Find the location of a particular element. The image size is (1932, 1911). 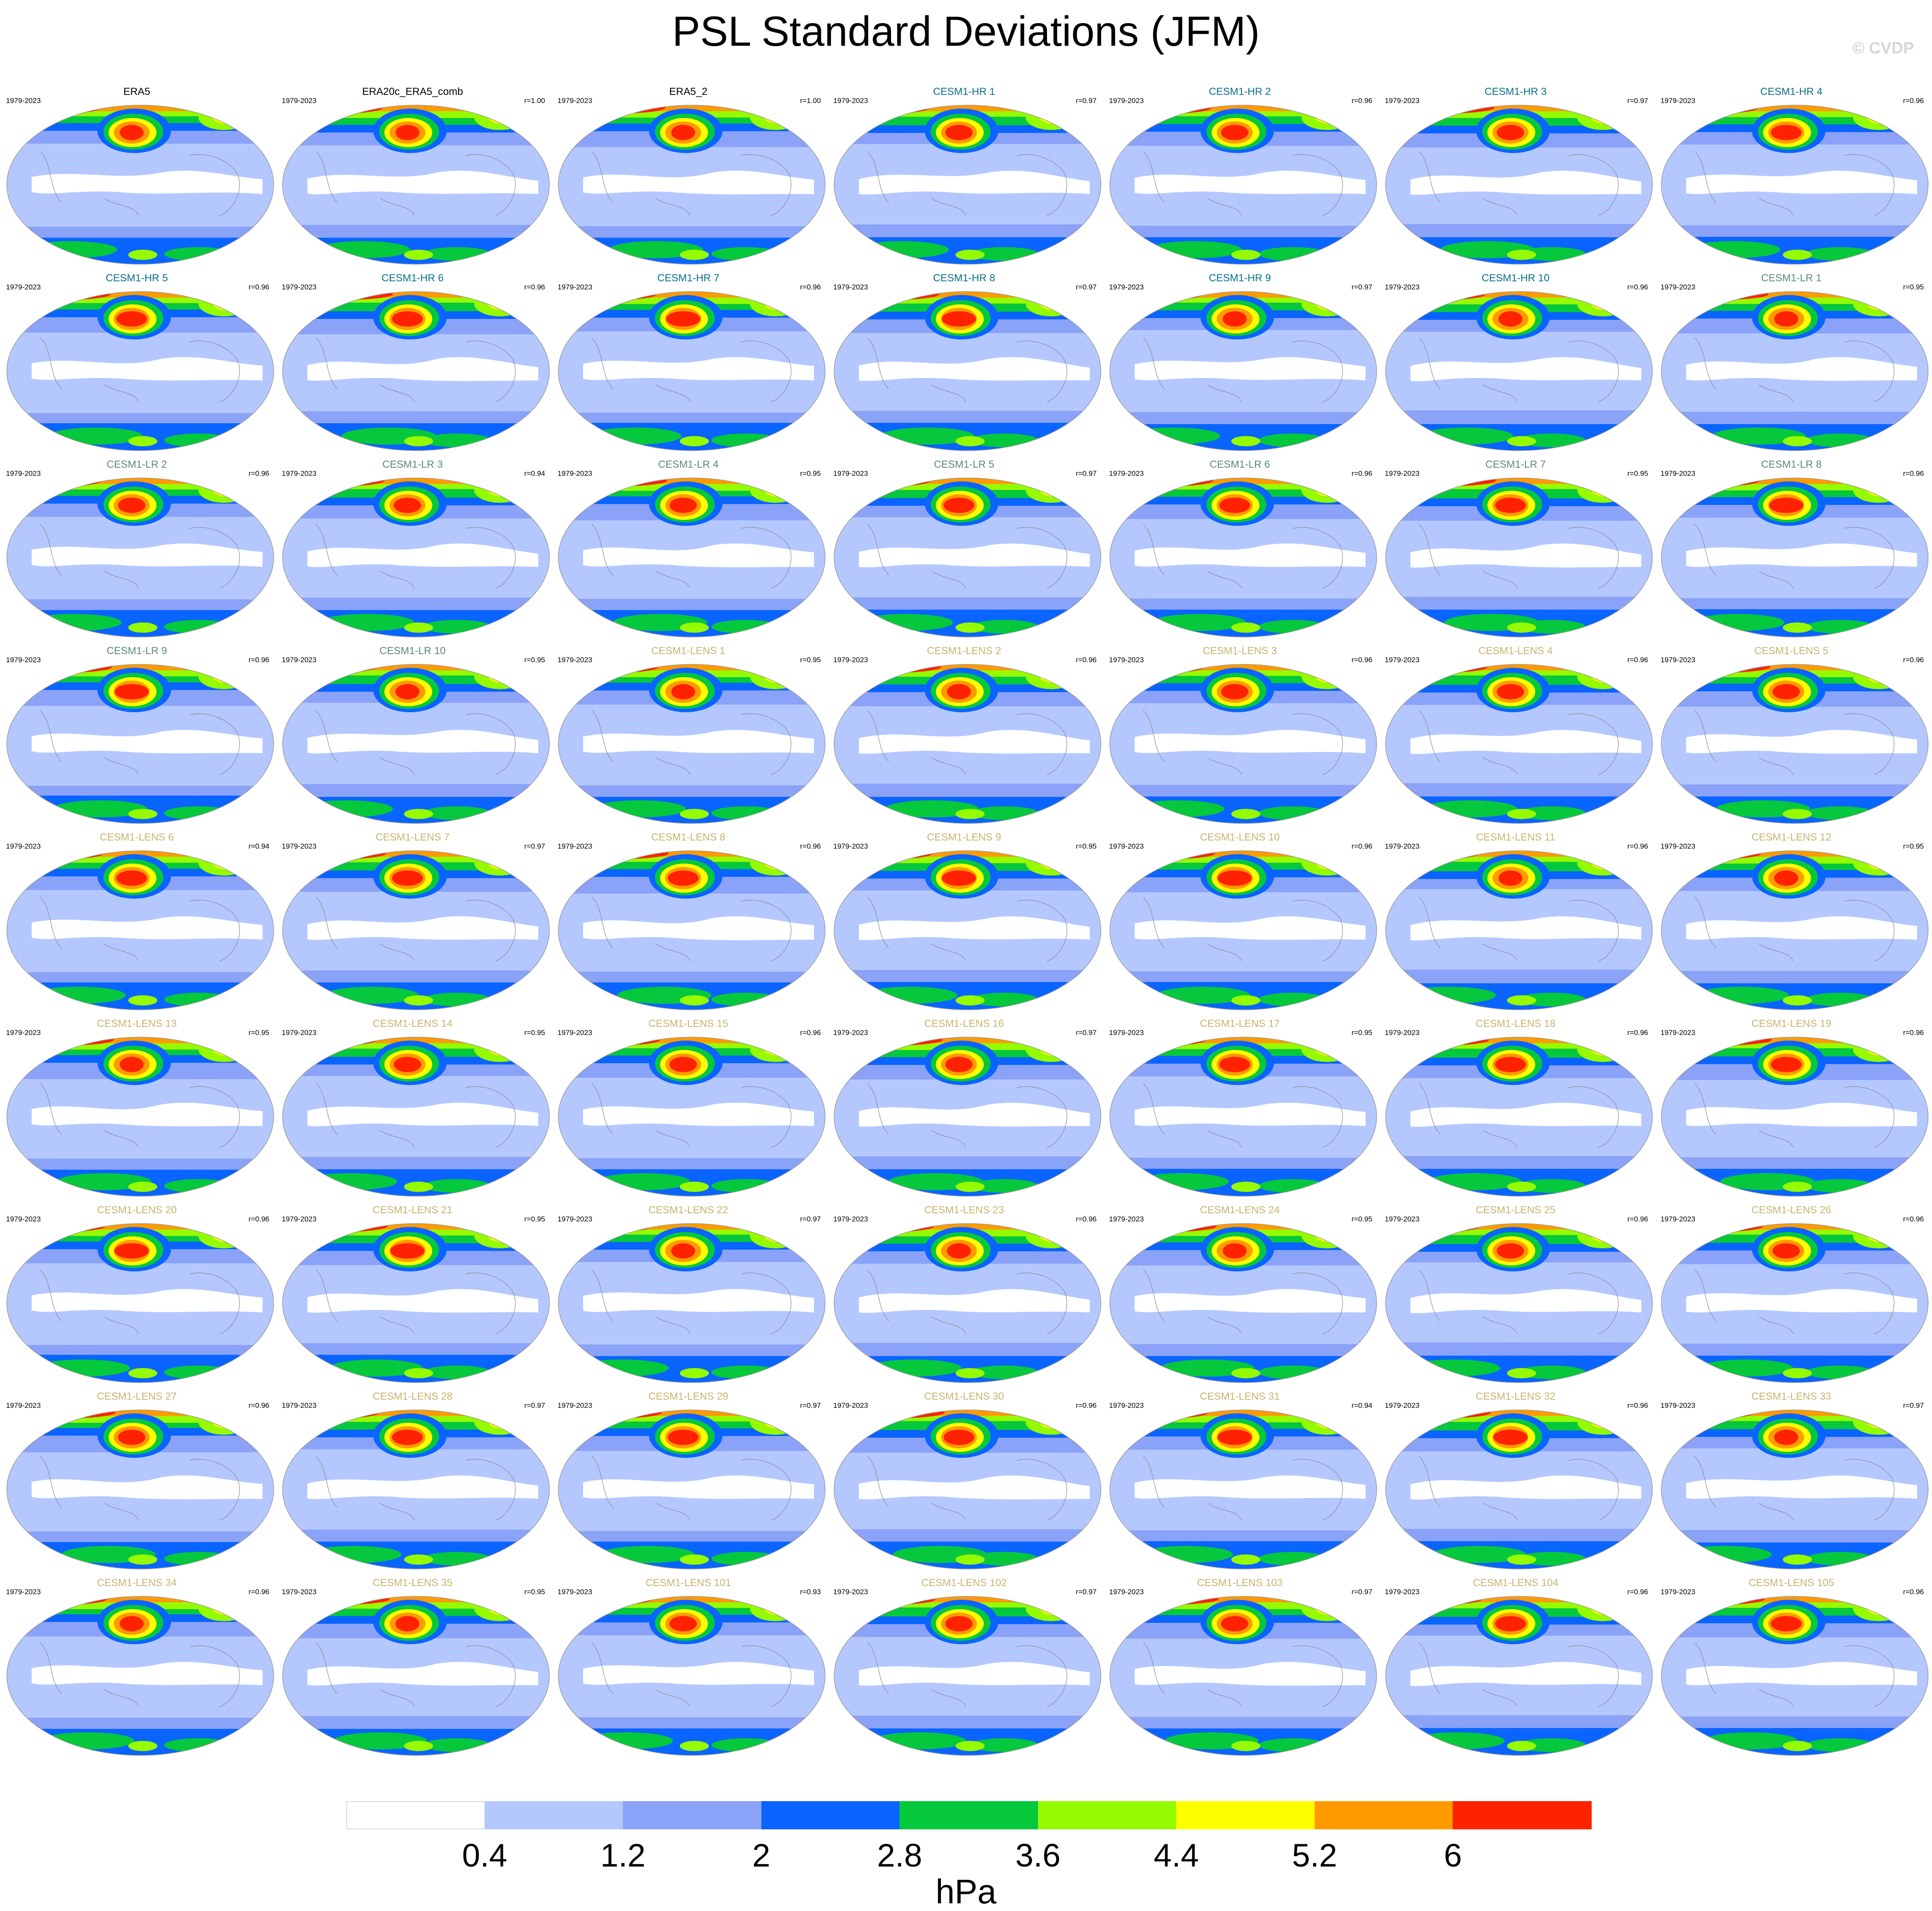

map-panel: CESM1-LENS 34 1979-2023 r=0.96 is located at coordinates (137, 1666).